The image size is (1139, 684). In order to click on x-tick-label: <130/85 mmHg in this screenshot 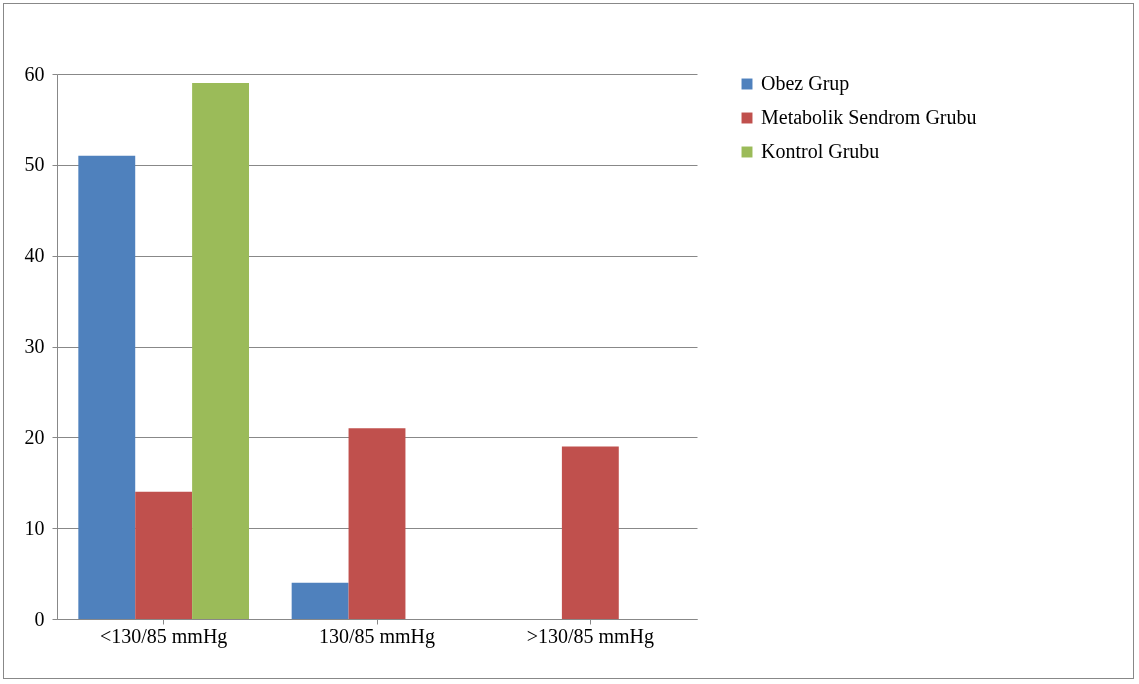, I will do `click(163, 636)`.